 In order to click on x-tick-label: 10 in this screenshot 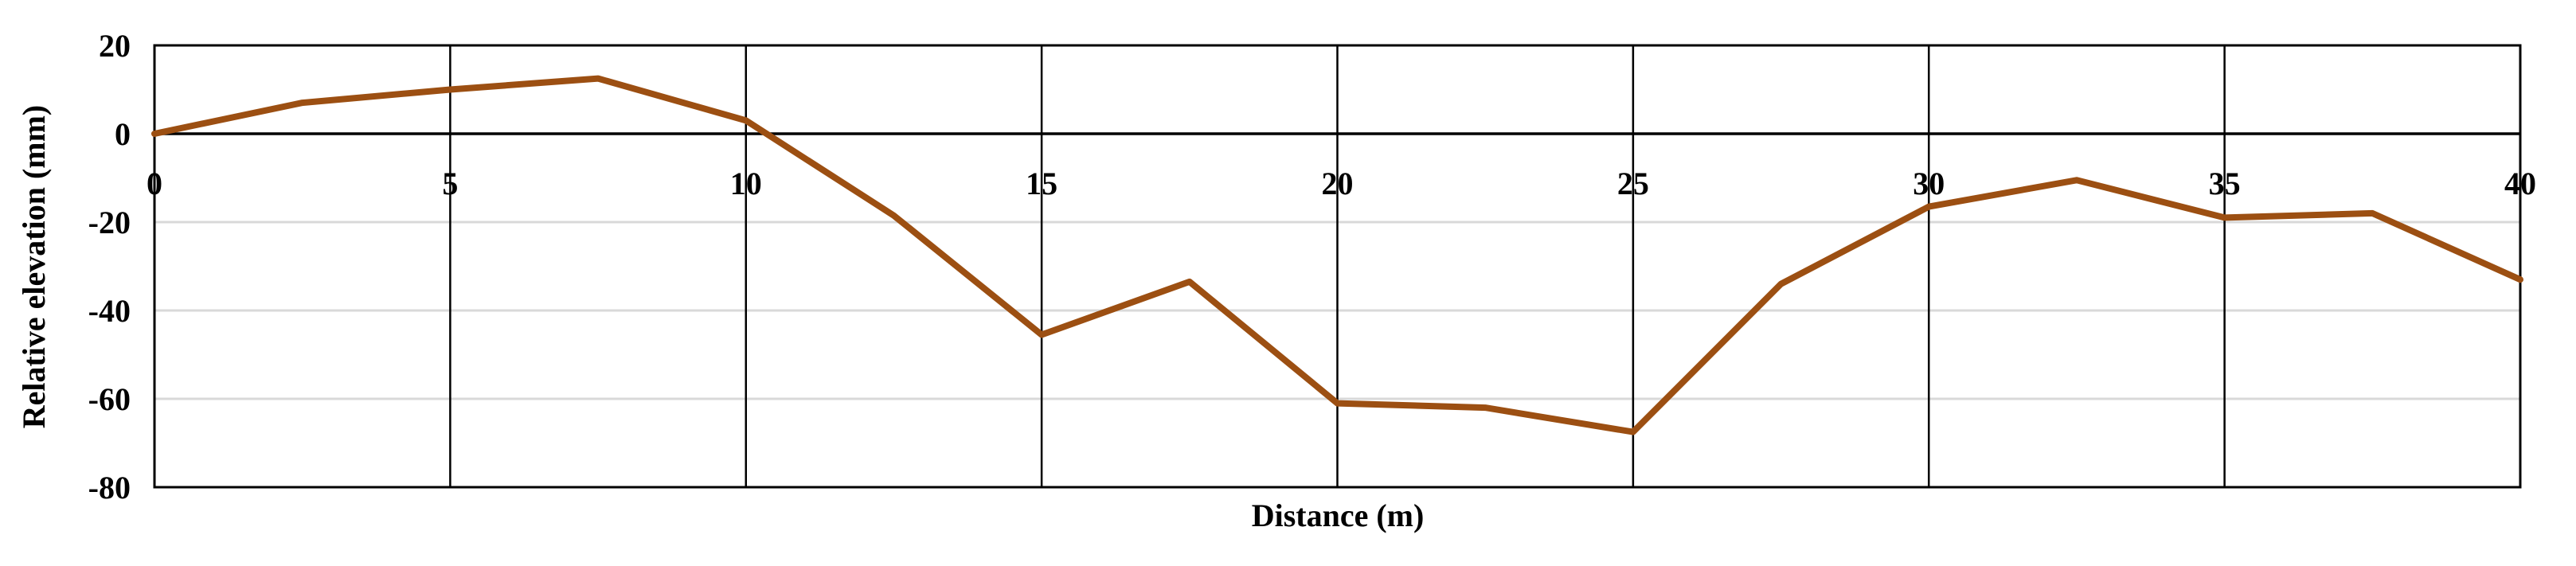, I will do `click(746, 183)`.